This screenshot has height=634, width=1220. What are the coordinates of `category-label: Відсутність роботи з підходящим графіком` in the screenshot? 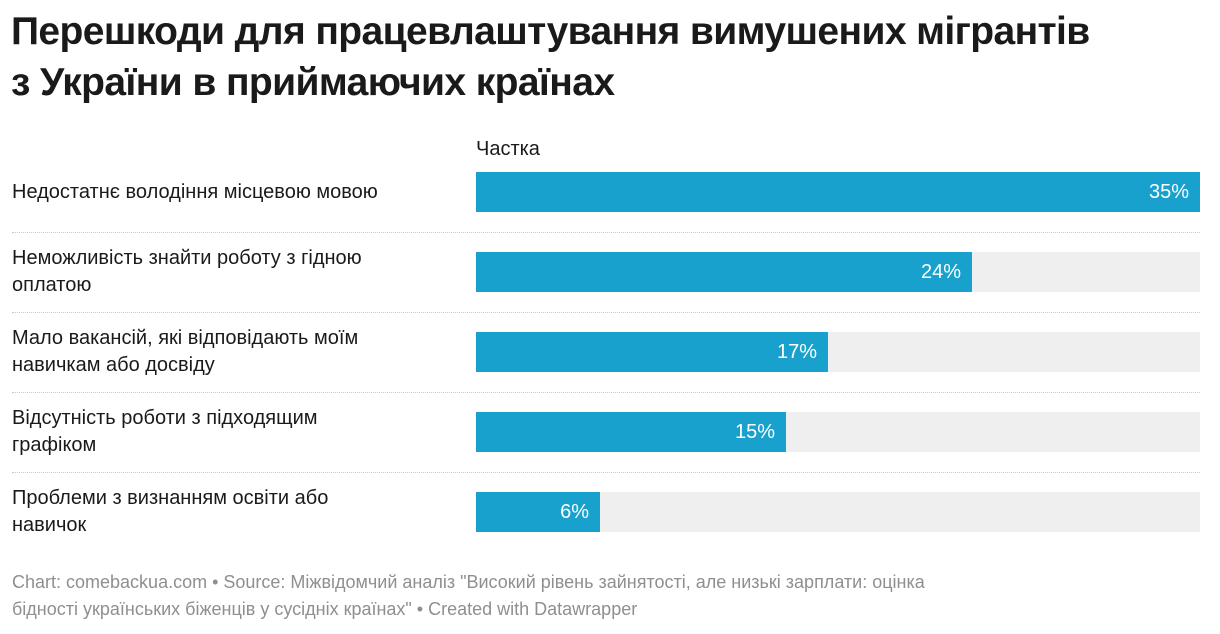 It's located at (237, 432).